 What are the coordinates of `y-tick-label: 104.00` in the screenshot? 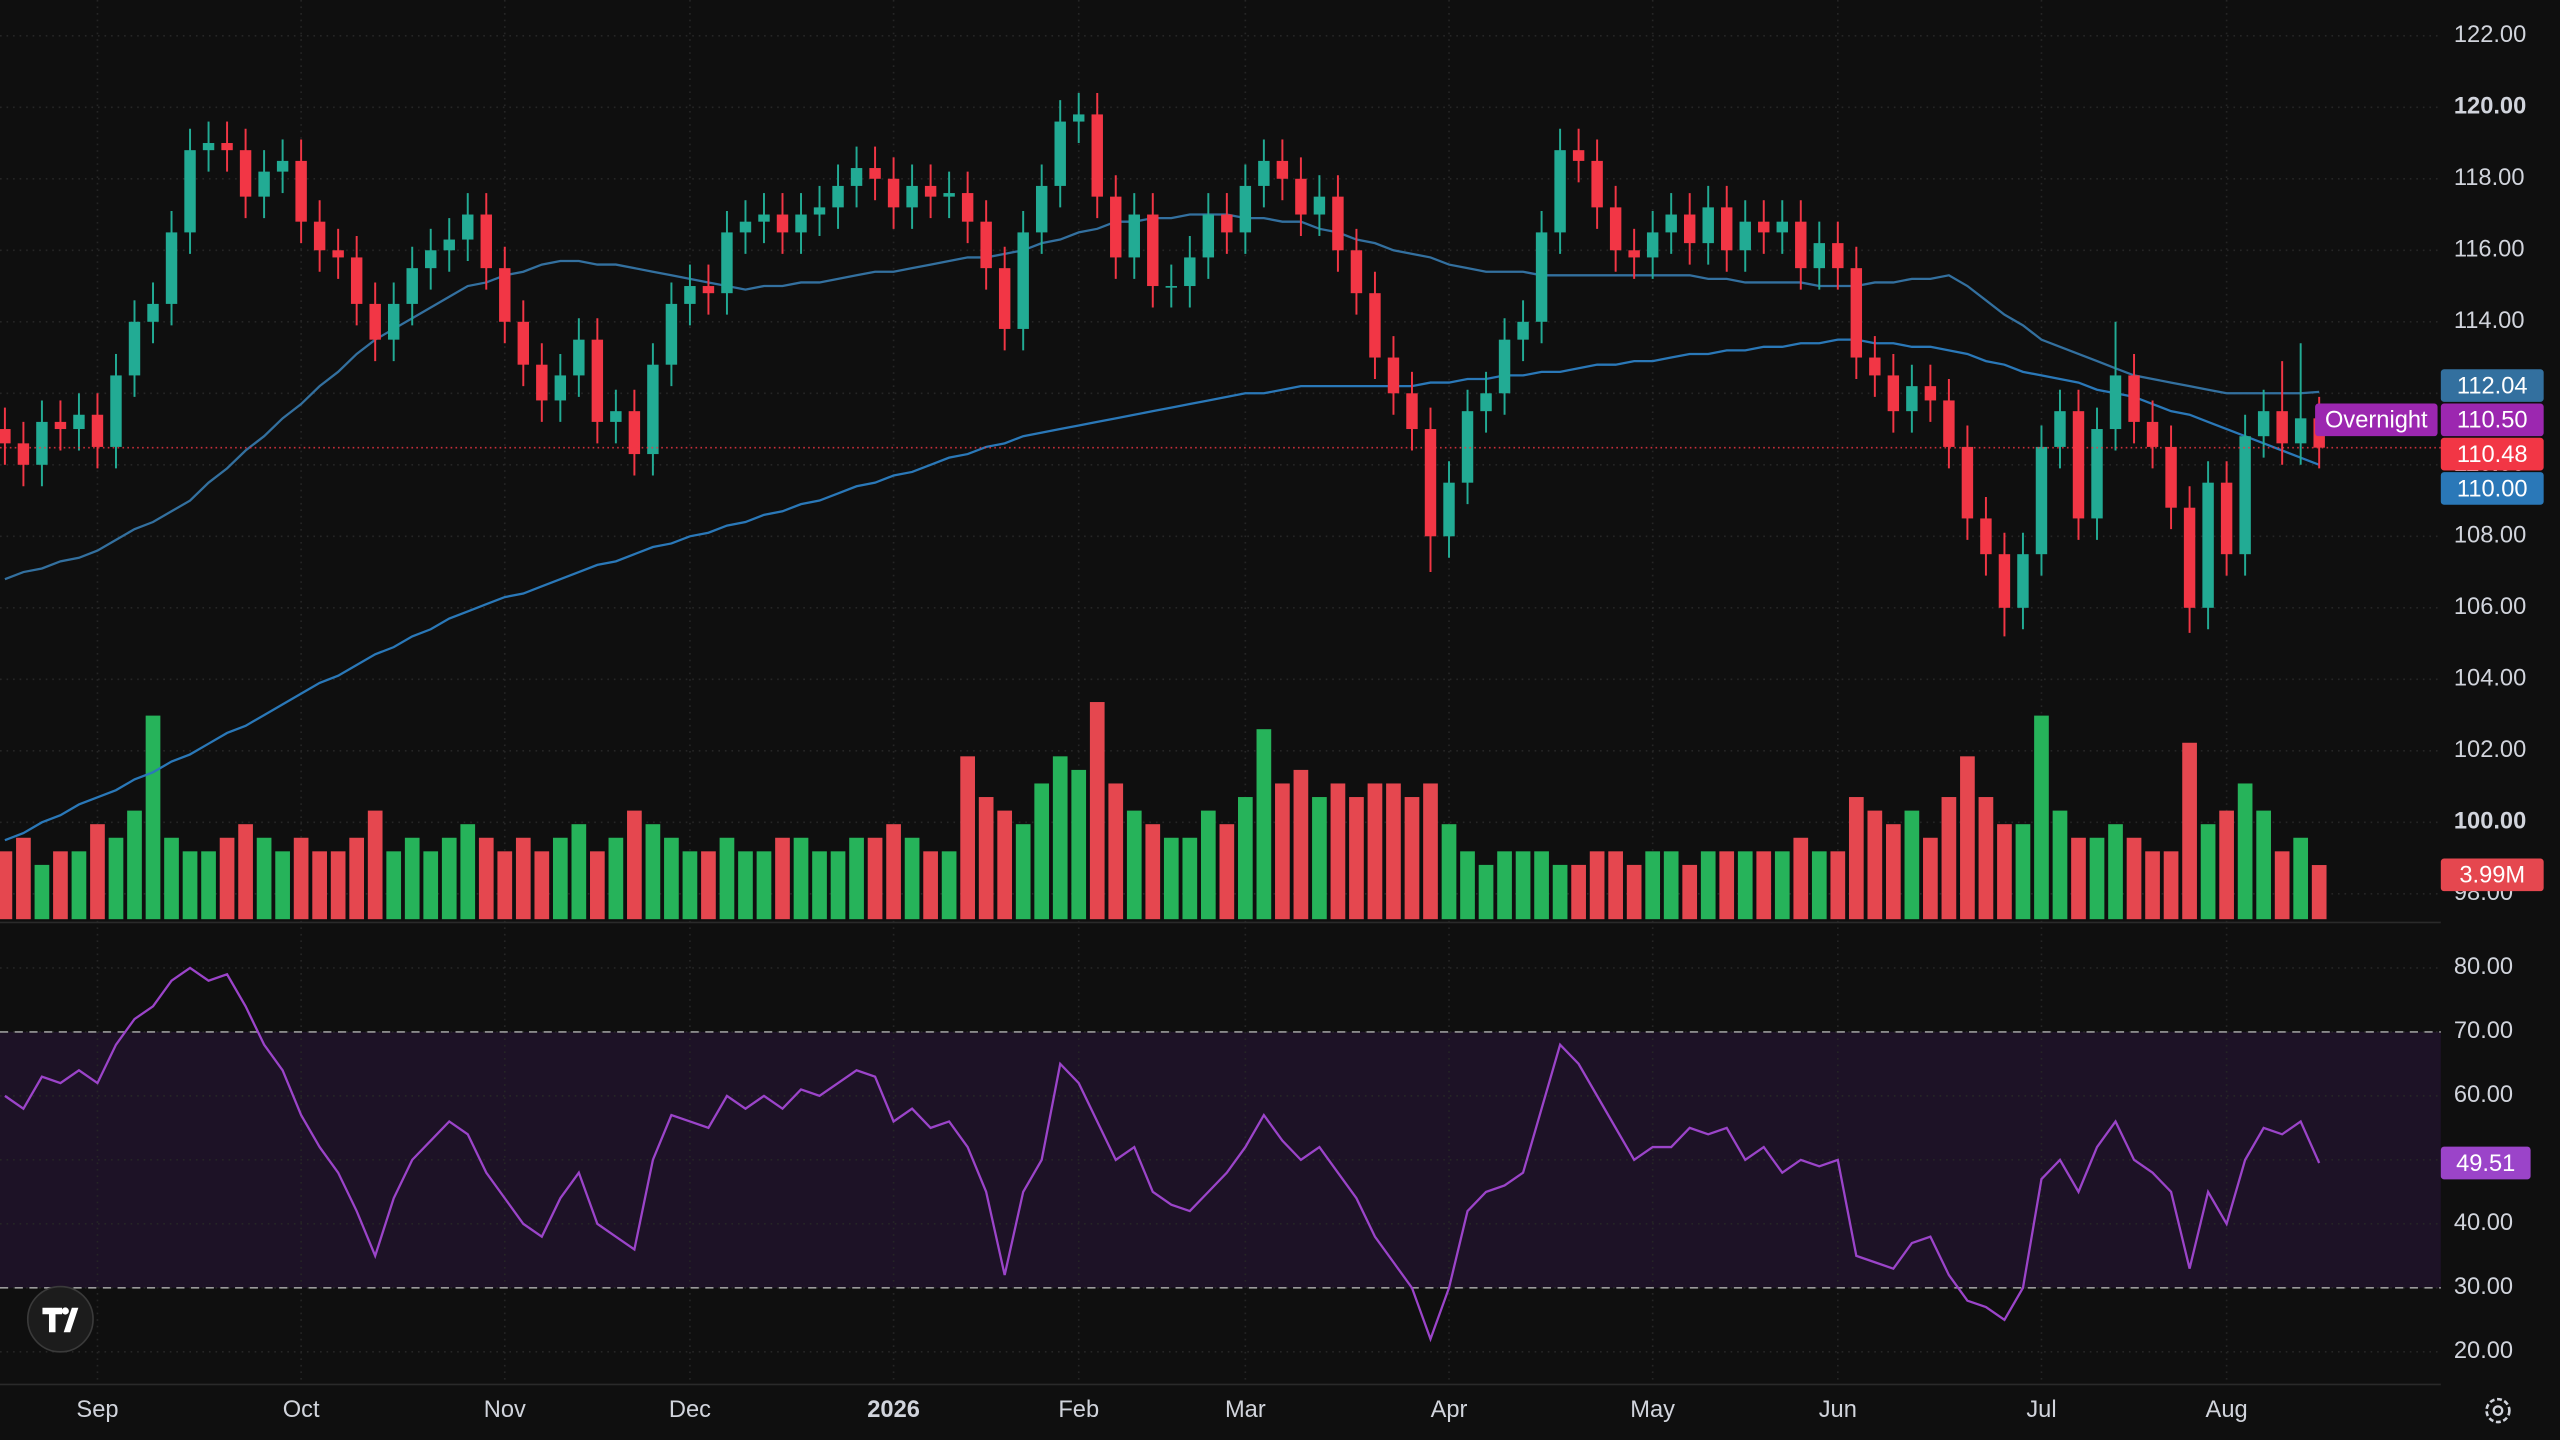 It's located at (2490, 679).